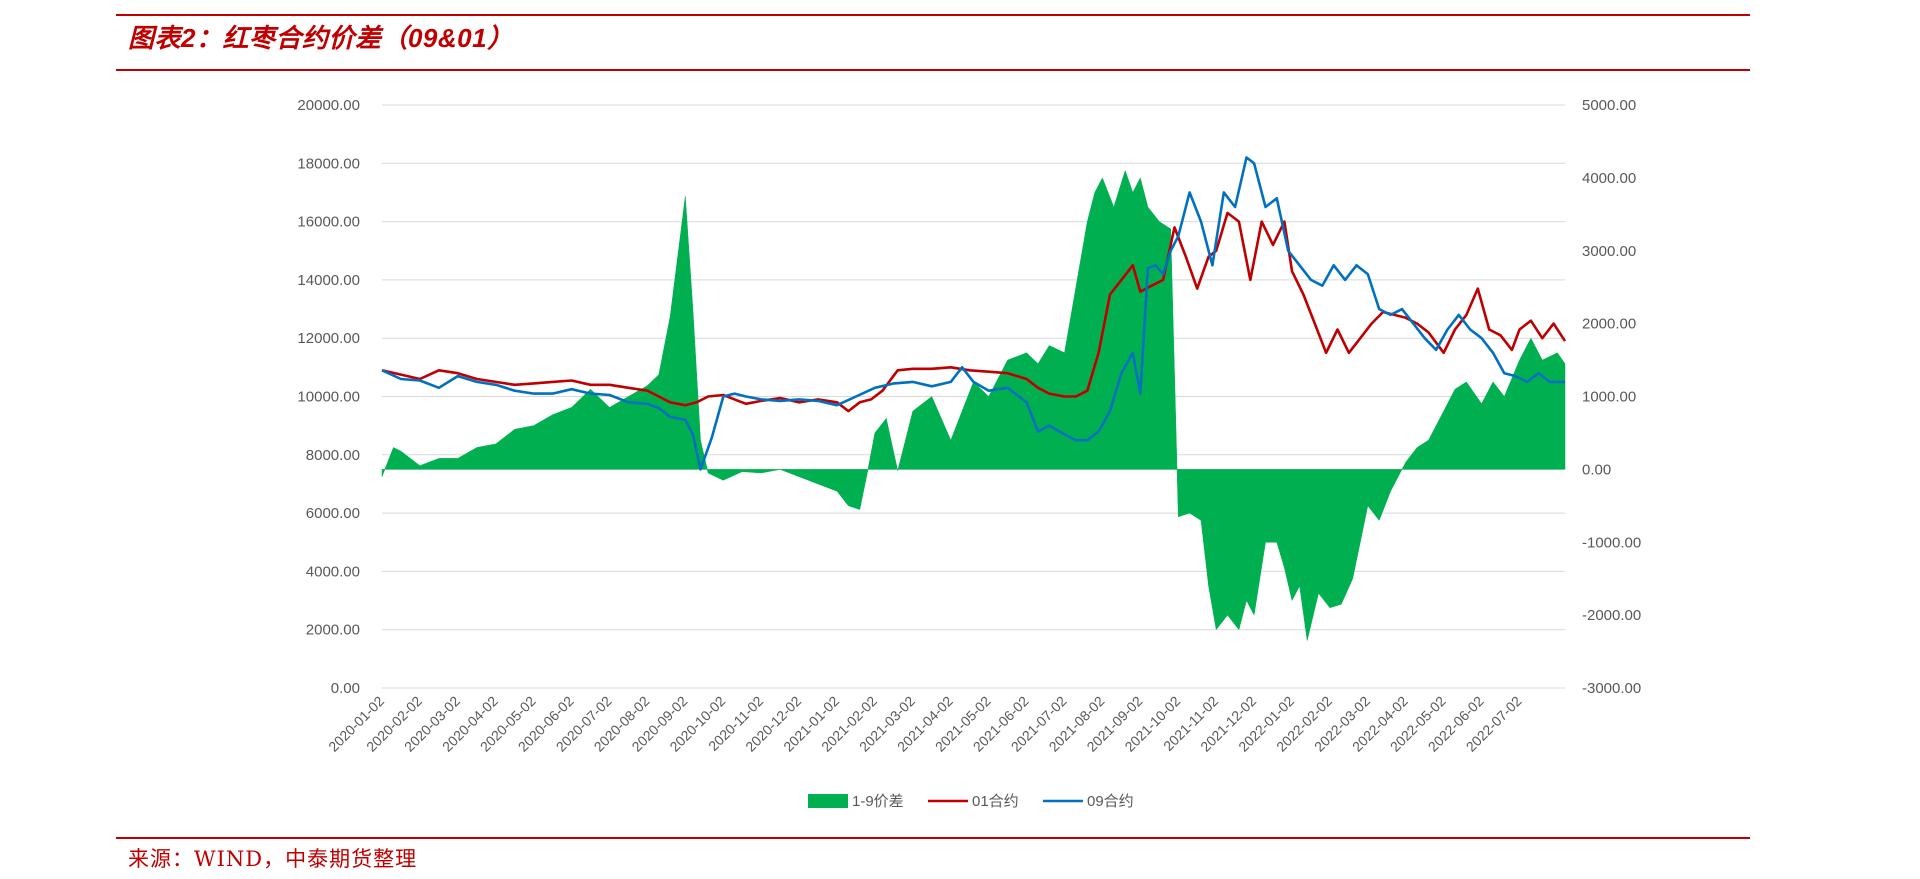 This screenshot has width=1920, height=879. What do you see at coordinates (273, 859) in the screenshot?
I see `source-note: 来源：WIND，中泰期货整理` at bounding box center [273, 859].